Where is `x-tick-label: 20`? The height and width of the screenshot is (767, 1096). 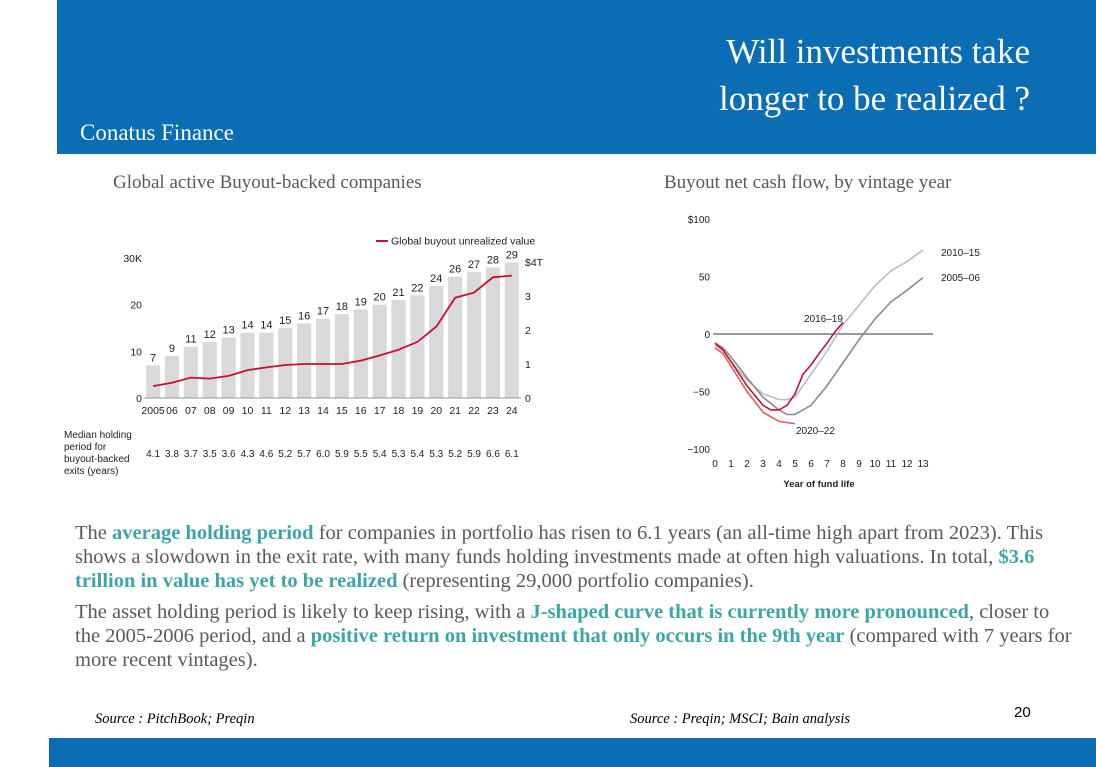 x-tick-label: 20 is located at coordinates (436, 411).